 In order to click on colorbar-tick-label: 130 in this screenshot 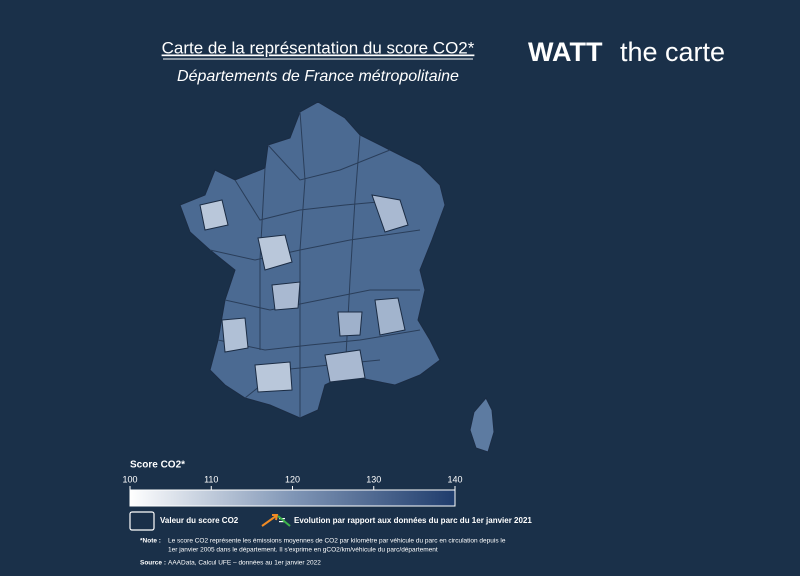, I will do `click(373, 479)`.